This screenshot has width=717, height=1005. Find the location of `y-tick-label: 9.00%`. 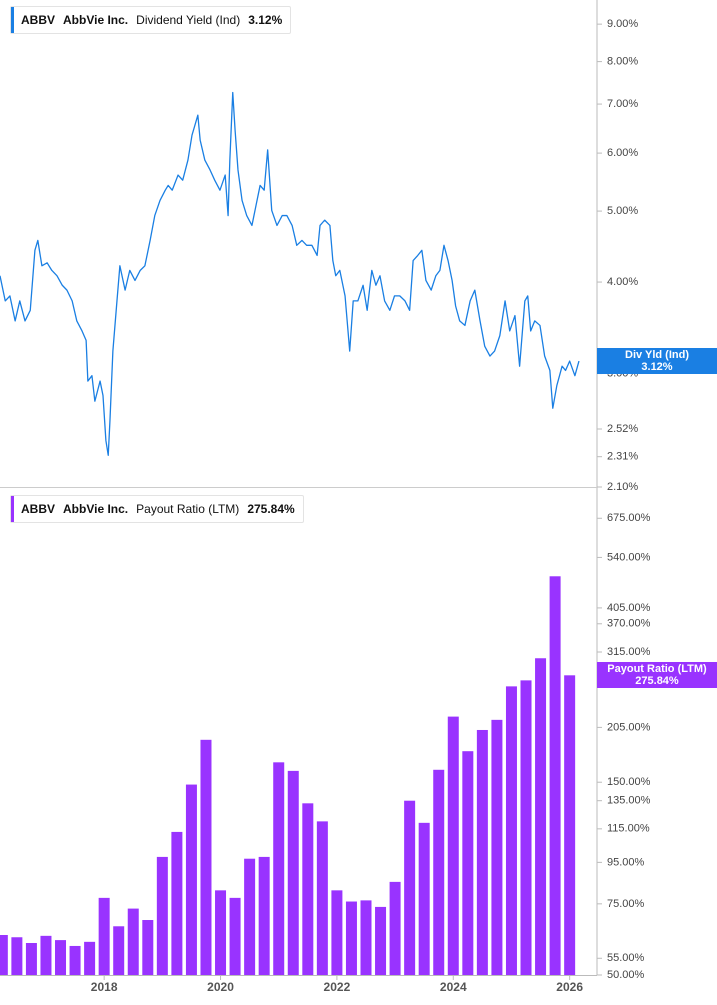

y-tick-label: 9.00% is located at coordinates (622, 24).